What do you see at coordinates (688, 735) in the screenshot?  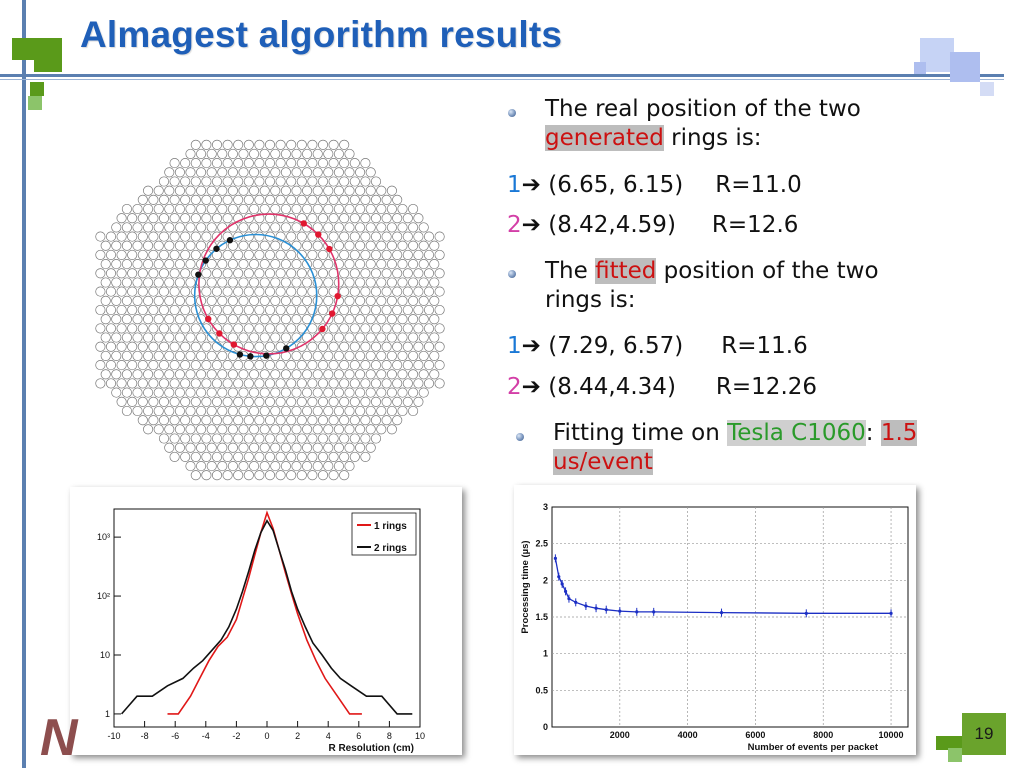 I see `x-tick-label: 4000` at bounding box center [688, 735].